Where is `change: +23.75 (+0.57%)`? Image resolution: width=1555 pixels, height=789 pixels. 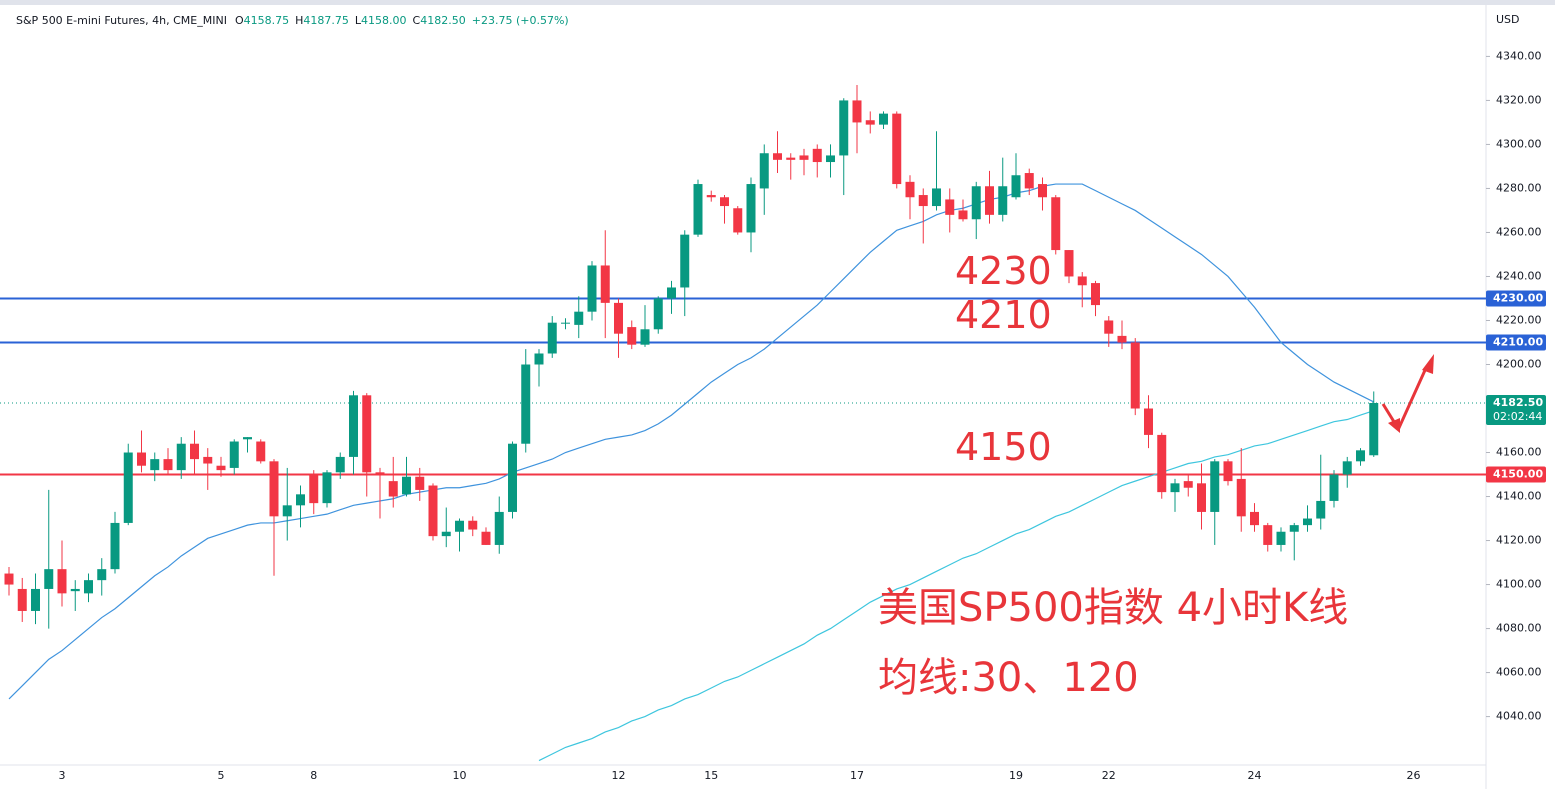 change: +23.75 (+0.57%) is located at coordinates (520, 20).